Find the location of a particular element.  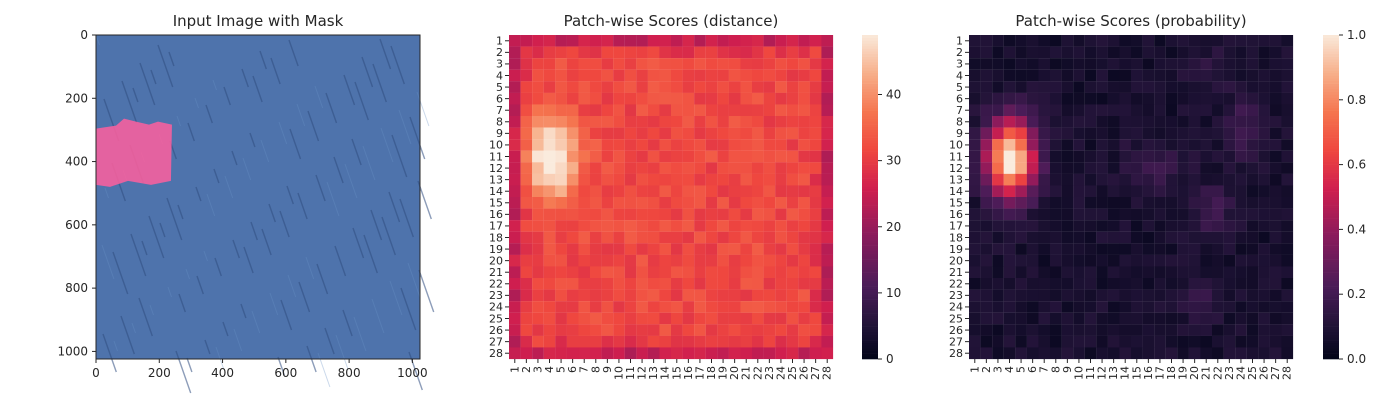

row-tick-label: 11 is located at coordinates (496, 156).